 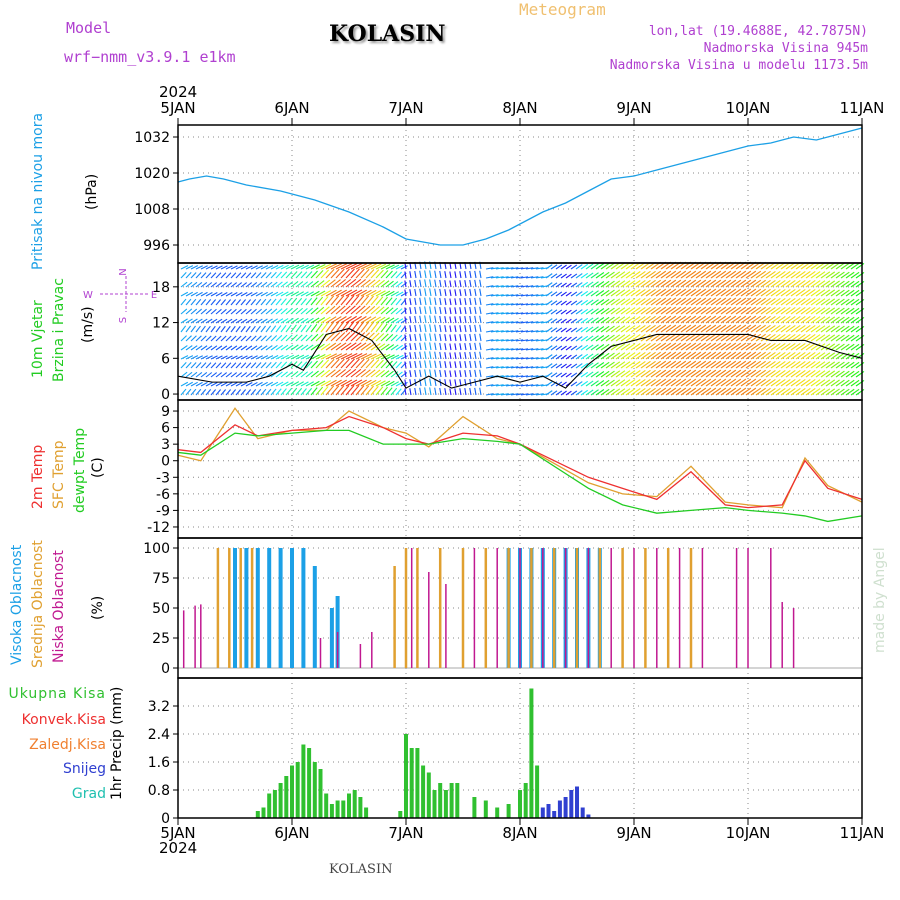 What do you see at coordinates (577, 802) in the screenshot?
I see `snow-bar` at bounding box center [577, 802].